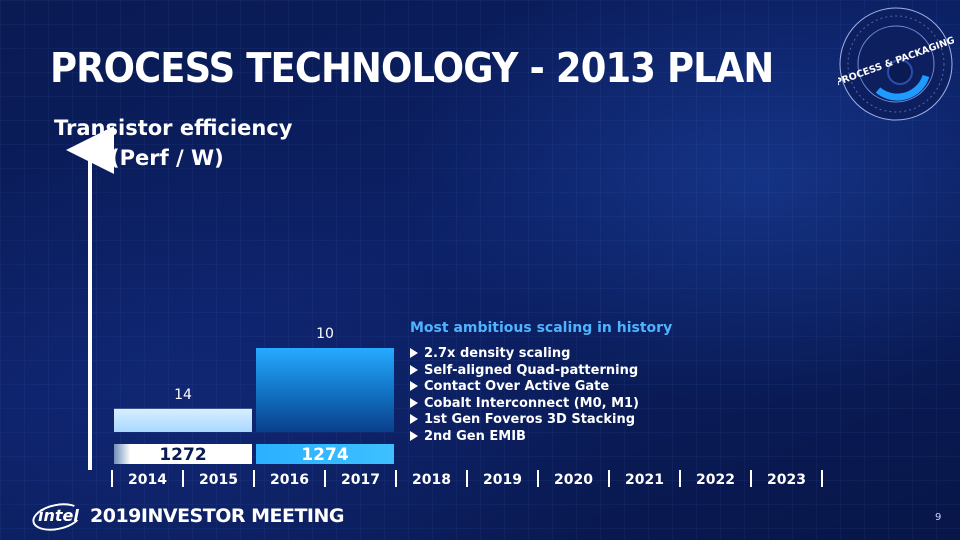 The width and height of the screenshot is (960, 540). I want to click on highlights-heading: Most ambitious scaling in history, so click(541, 328).